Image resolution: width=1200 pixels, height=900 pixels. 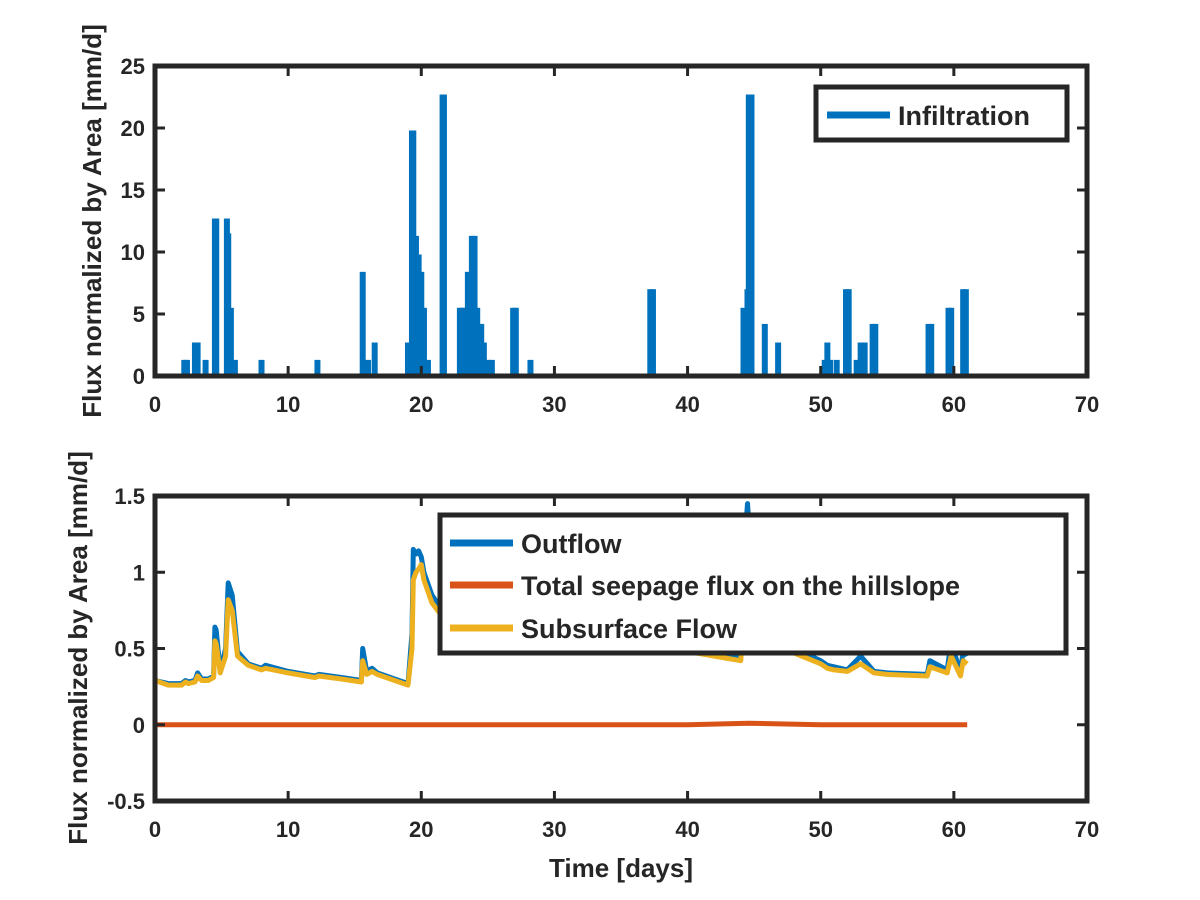 I want to click on subsurface-line, so click(x=562, y=621).